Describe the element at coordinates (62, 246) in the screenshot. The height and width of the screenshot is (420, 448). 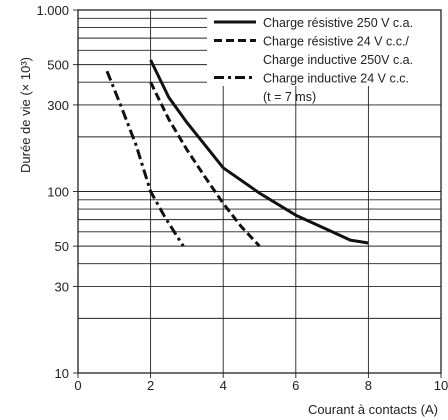
I see `y-tick-label: 50` at that location.